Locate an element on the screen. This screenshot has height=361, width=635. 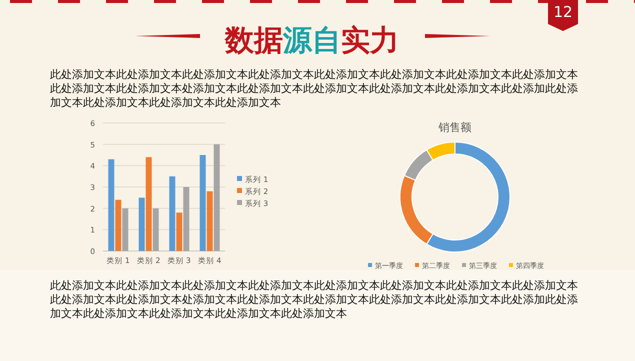
text: 此处添加文本此处添加文本此处添加文本此处添加文本此处添加文本此处添加文本此处添加文本此处添加文本此处添加文本此处添加文本处添加文本此处添加文本此处添加文本此处添加文本此处添加文本此处添加此处添加文本此处添加文本此处添加文本此处添加文本此处添加文本 is located at coordinates (314, 300).